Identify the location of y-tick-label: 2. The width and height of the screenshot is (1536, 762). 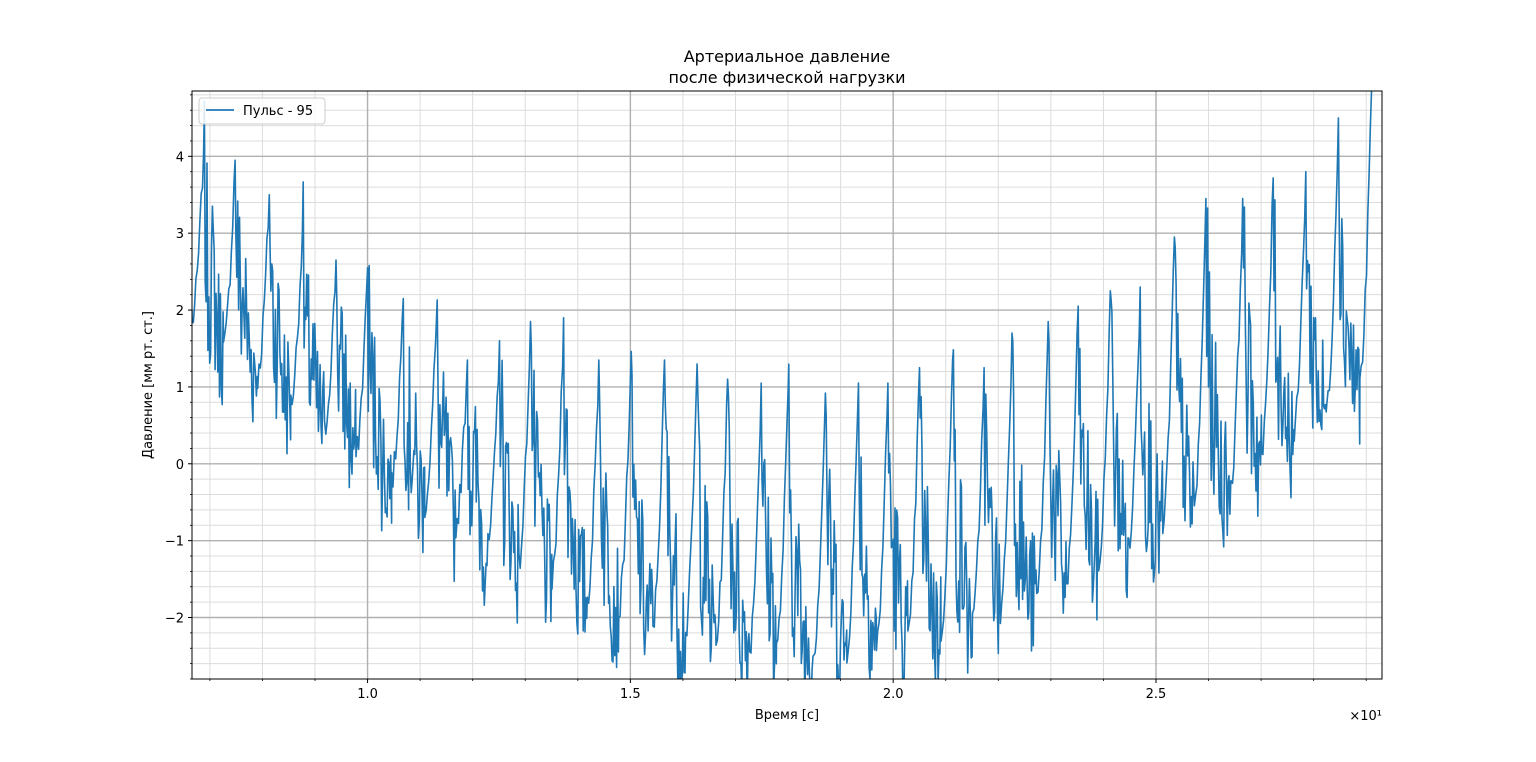
(180, 311).